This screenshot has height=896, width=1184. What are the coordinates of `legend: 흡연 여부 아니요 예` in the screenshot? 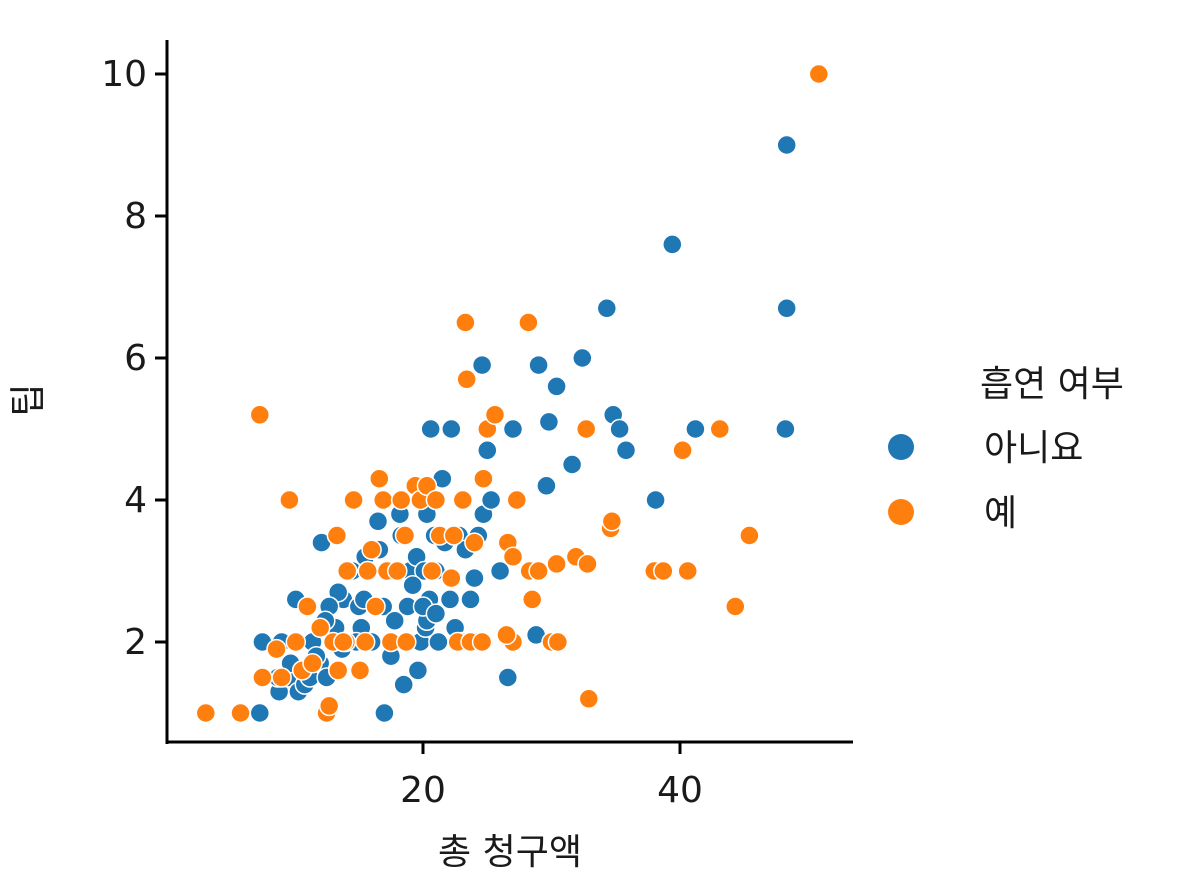 It's located at (1006, 449).